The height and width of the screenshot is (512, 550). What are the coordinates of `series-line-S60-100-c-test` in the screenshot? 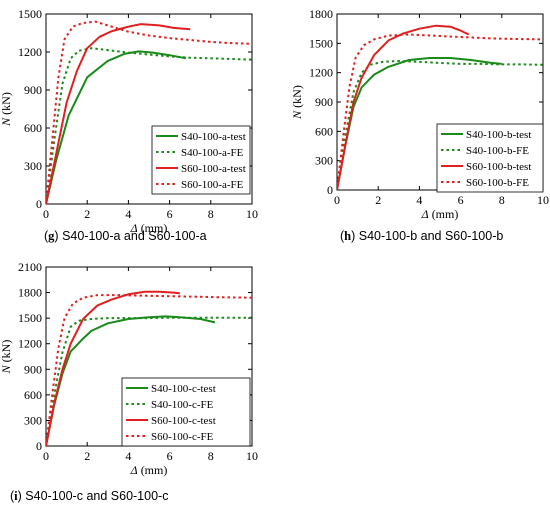 It's located at (113, 368).